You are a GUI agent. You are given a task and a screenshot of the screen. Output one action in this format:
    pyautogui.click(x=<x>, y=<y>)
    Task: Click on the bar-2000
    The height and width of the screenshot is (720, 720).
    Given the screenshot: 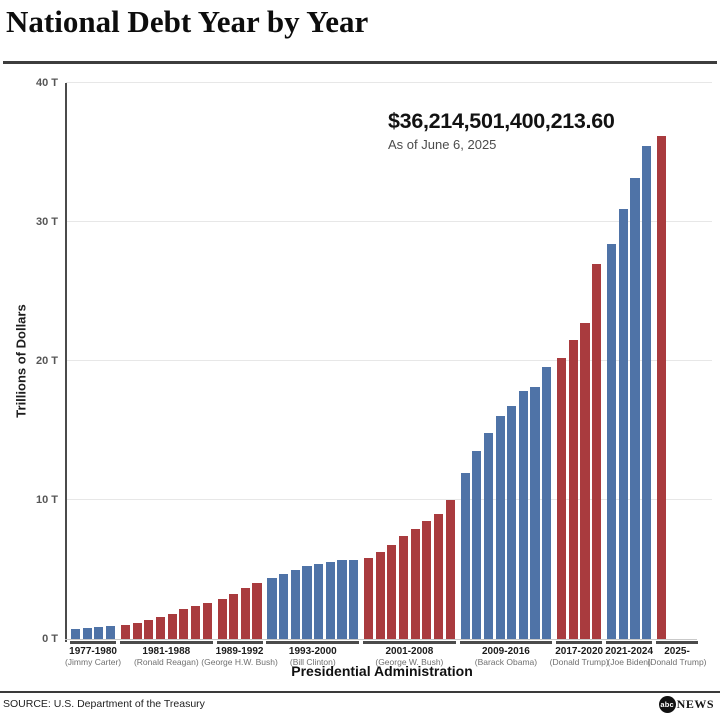 What is the action you would take?
    pyautogui.click(x=354, y=599)
    